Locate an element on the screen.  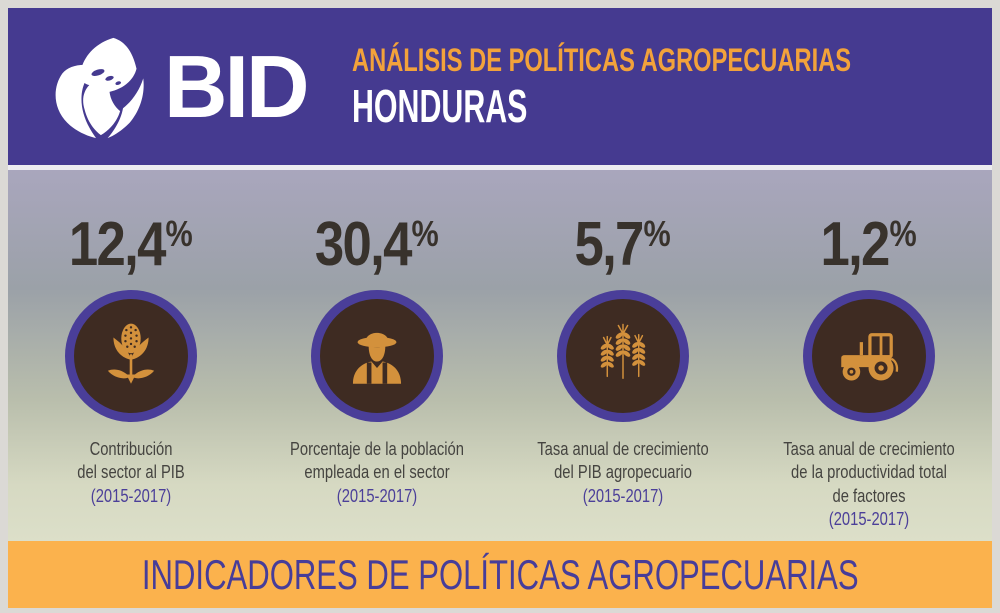
stat-column: 12,4% is located at coordinates (131, 355).